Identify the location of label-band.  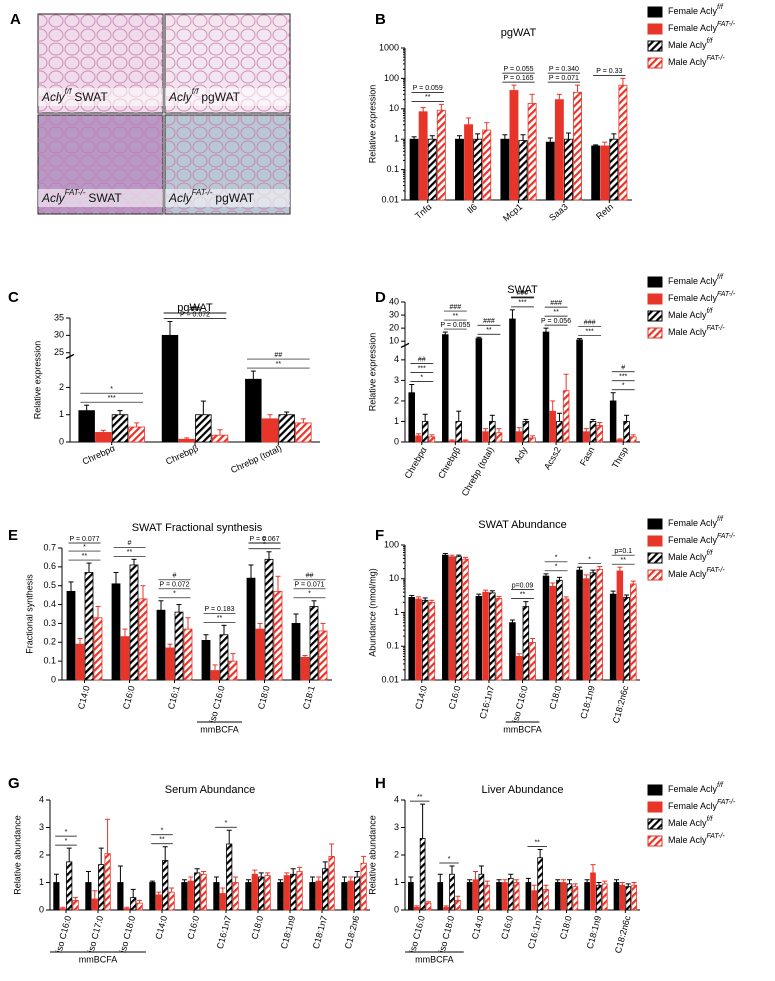
(227, 198).